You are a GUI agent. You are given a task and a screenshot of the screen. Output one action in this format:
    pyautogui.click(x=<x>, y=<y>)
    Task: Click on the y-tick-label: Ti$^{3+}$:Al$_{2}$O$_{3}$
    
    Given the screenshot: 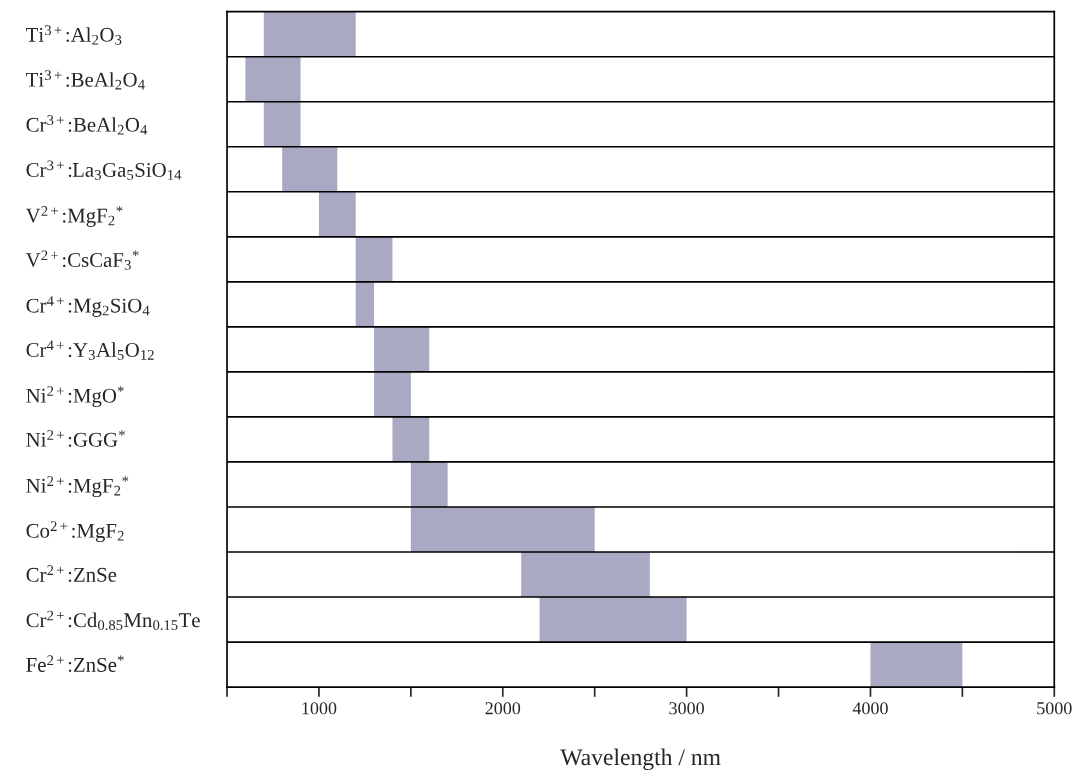 What is the action you would take?
    pyautogui.click(x=74, y=35)
    